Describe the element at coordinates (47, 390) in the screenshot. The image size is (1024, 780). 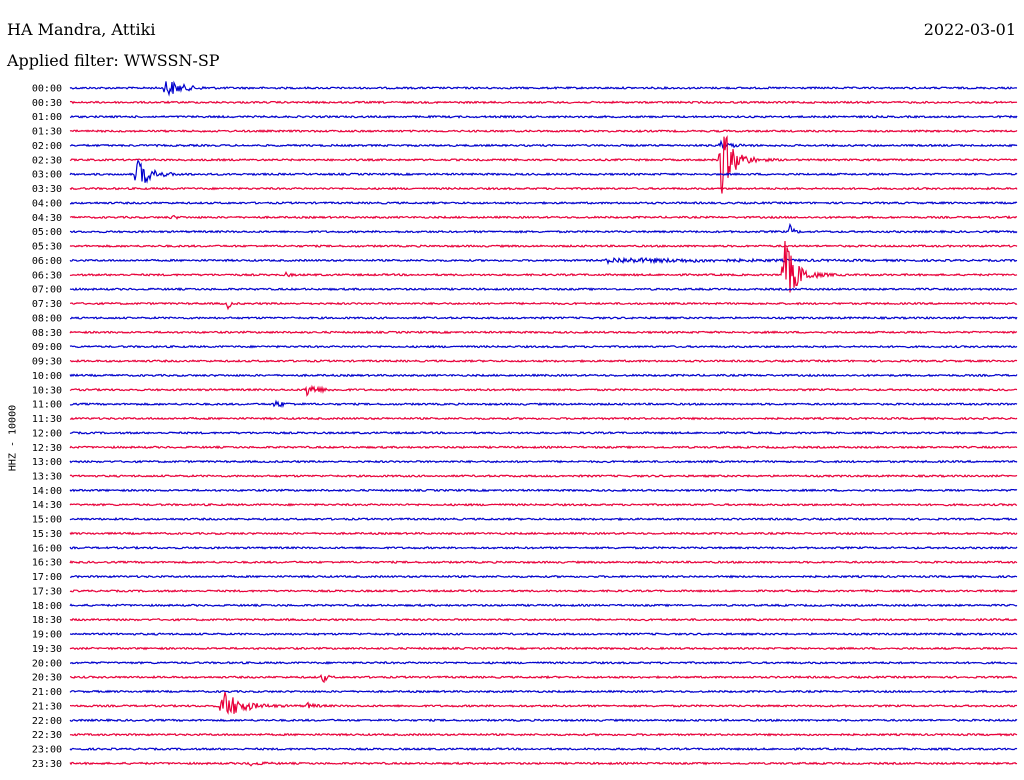
I see `row-time-label: 10:30` at that location.